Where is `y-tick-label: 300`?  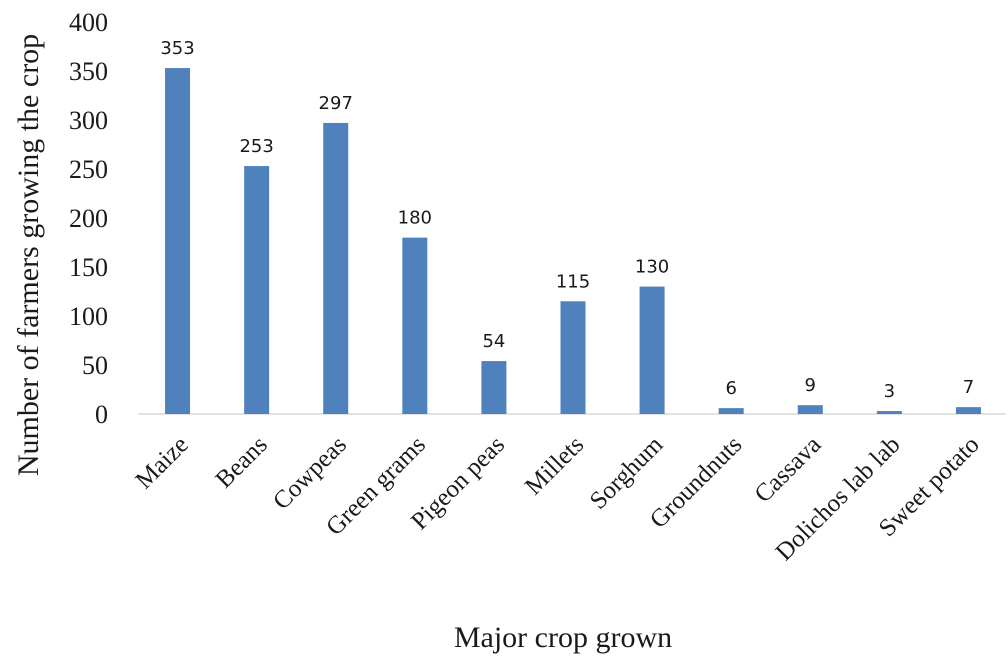 y-tick-label: 300 is located at coordinates (88, 120).